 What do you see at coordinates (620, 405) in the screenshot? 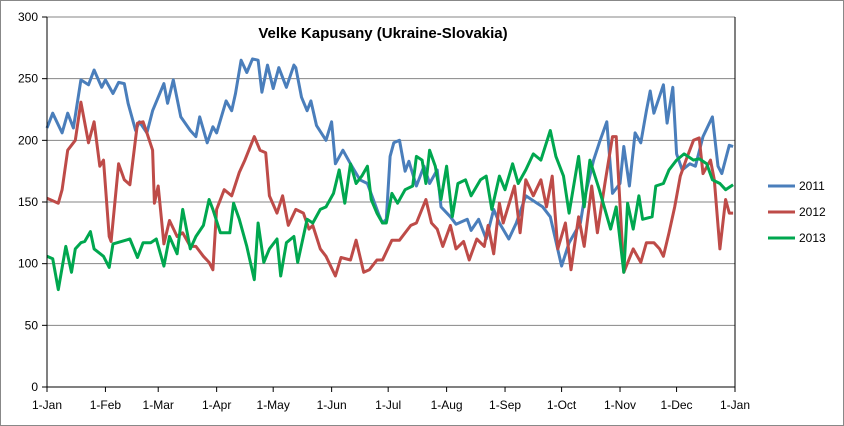
I see `x-tick-label: 1-Nov` at bounding box center [620, 405].